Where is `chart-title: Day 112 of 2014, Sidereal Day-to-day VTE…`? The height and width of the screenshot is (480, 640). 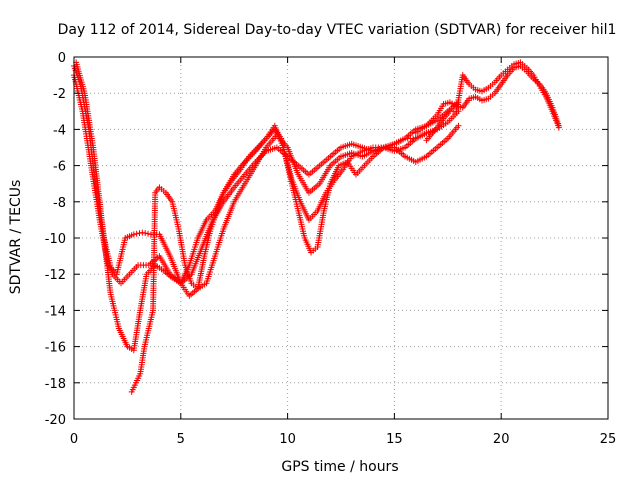
chart-title: Day 112 of 2014, Sidereal Day-to-day VTE… is located at coordinates (337, 30).